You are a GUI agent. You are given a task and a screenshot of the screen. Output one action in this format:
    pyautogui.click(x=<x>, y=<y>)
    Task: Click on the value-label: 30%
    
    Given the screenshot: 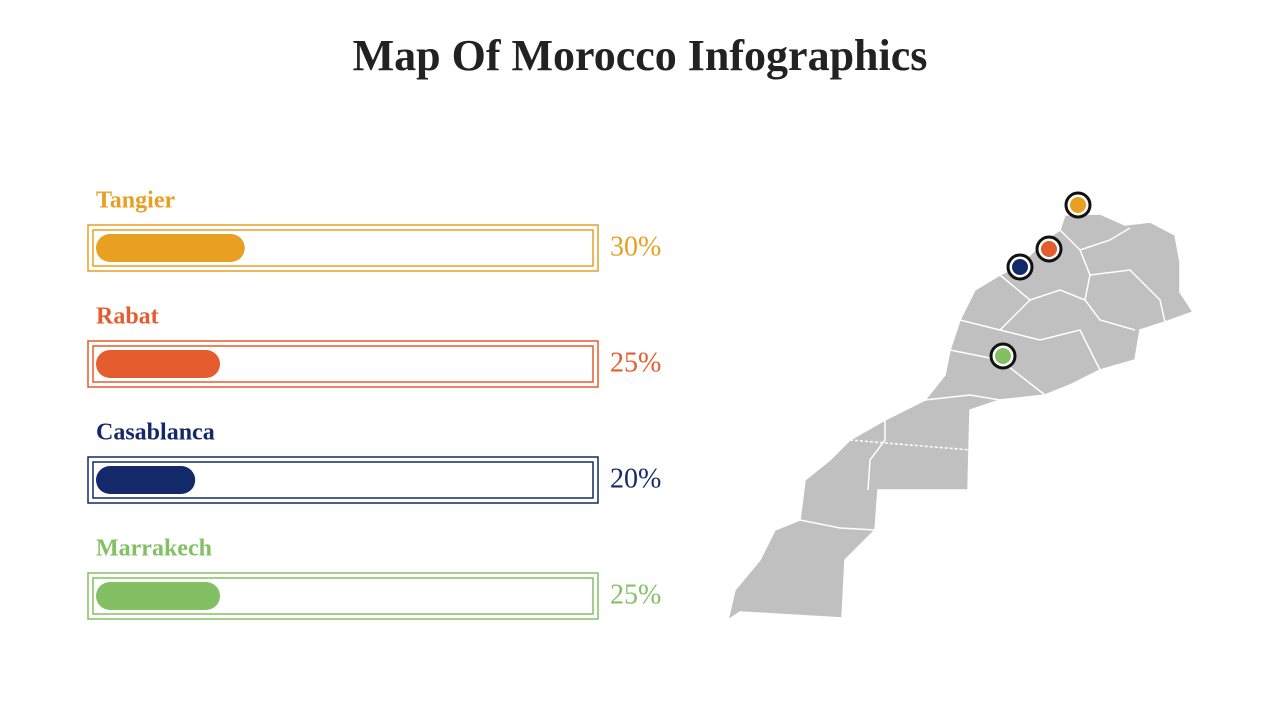 What is the action you would take?
    pyautogui.click(x=635, y=246)
    